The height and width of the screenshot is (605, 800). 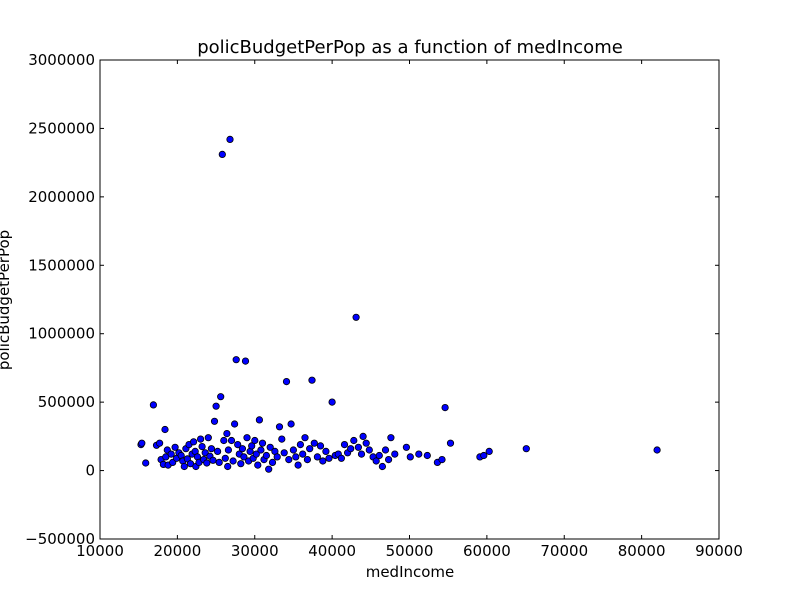 What do you see at coordinates (100, 551) in the screenshot?
I see `x-tick-label: 10000` at bounding box center [100, 551].